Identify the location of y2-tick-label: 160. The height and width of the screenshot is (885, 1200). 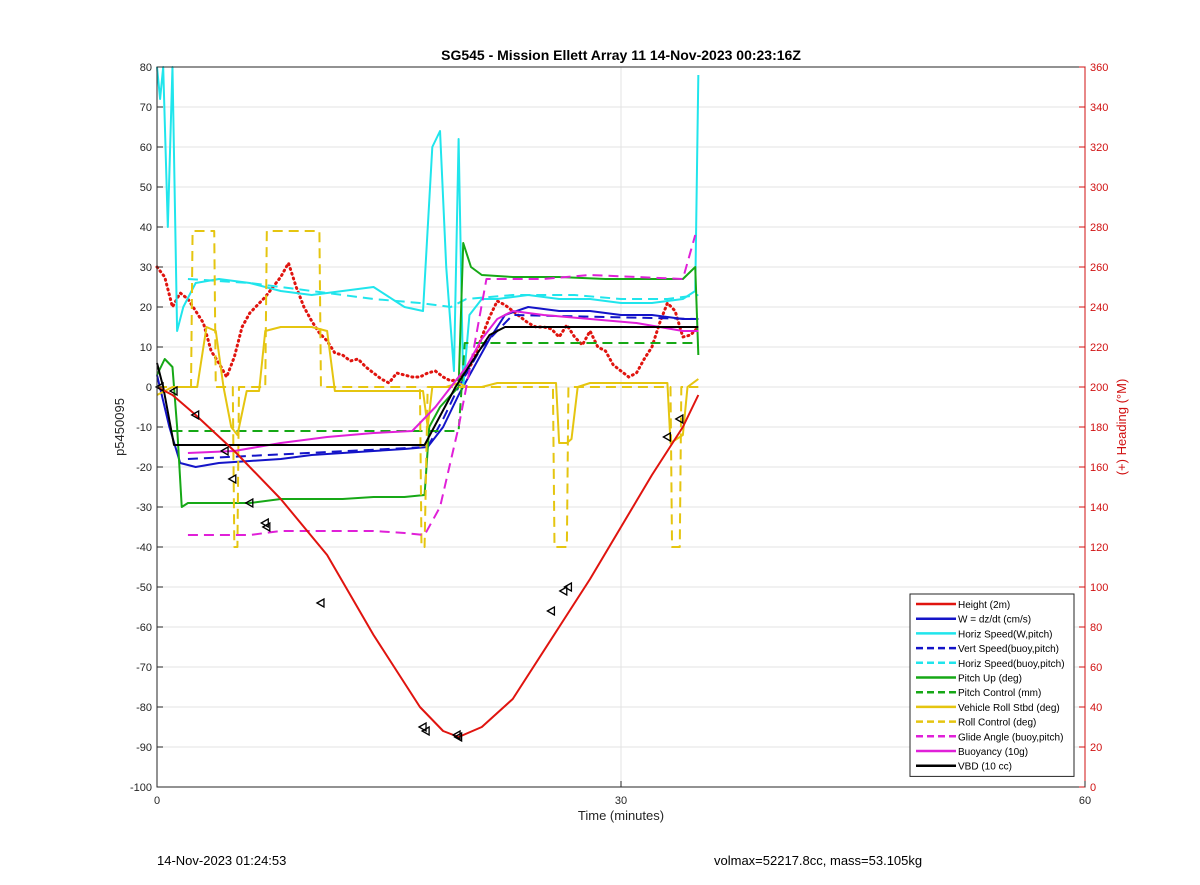
(1099, 468).